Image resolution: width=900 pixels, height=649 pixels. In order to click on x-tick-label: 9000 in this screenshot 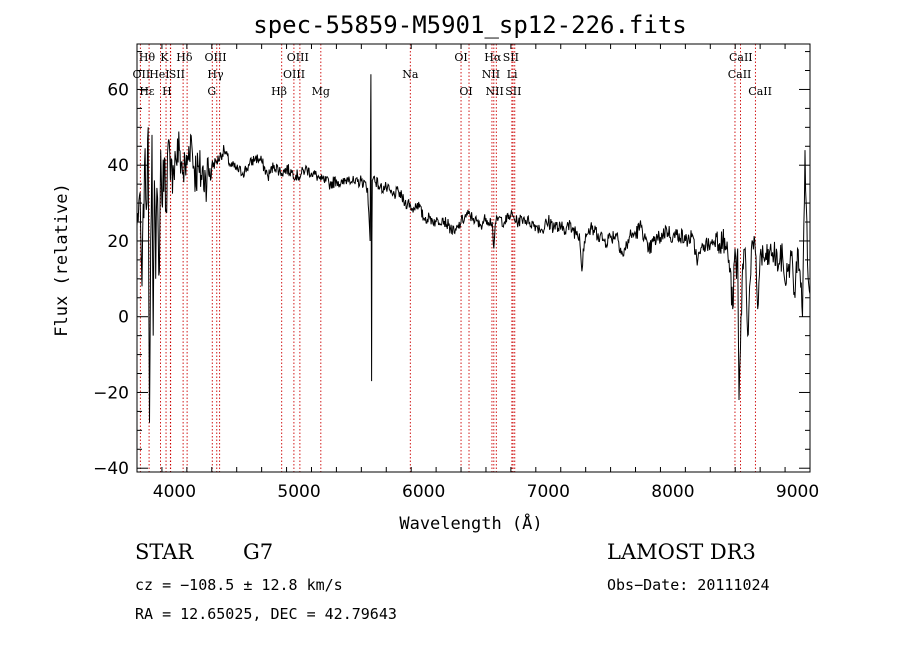, I will do `click(797, 492)`.